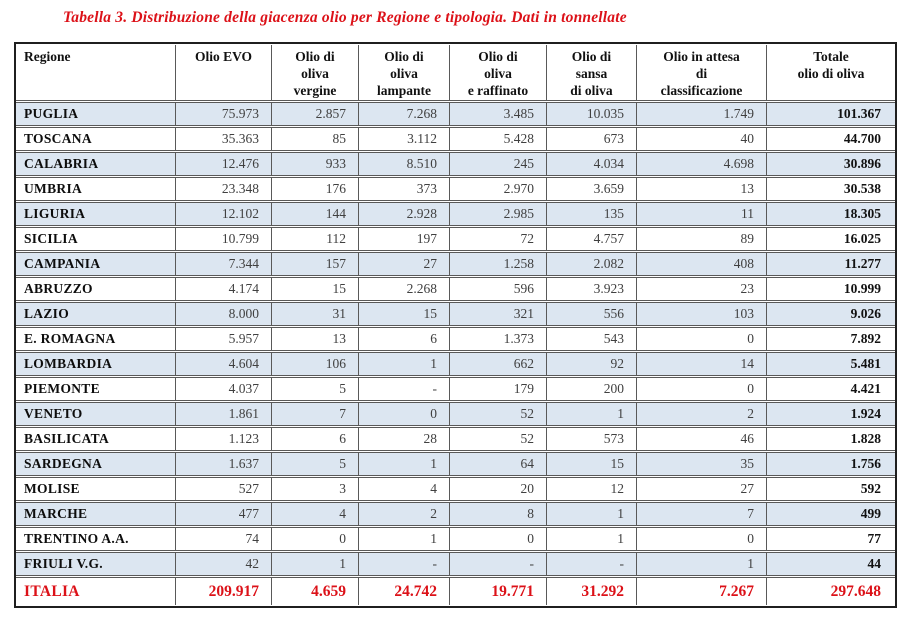 The height and width of the screenshot is (642, 905). What do you see at coordinates (404, 439) in the screenshot?
I see `value-cell: 28` at bounding box center [404, 439].